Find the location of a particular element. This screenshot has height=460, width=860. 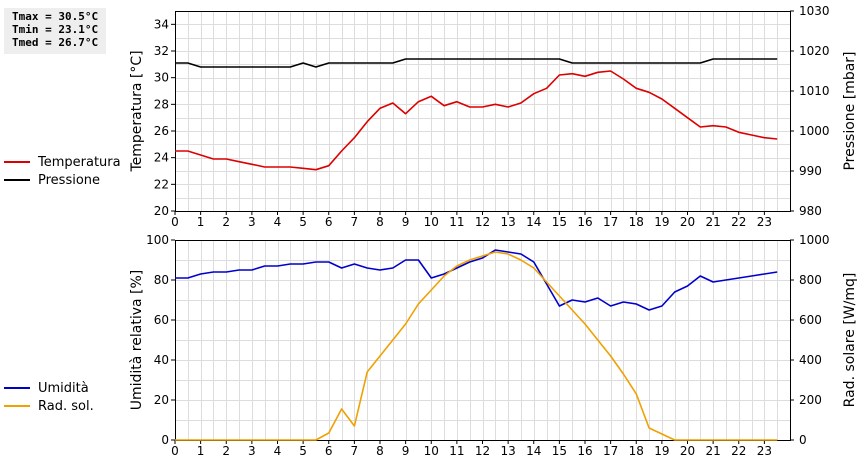

y-tick-label-left: 0 is located at coordinates (165, 440).